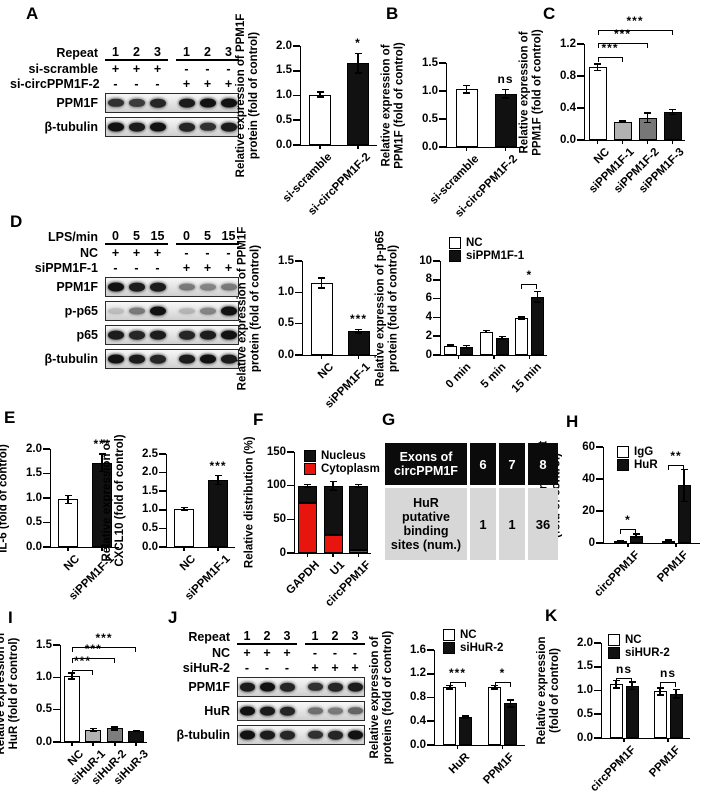 This screenshot has height=799, width=709. Describe the element at coordinates (588, 510) in the screenshot. I see `y-tick-label: 20` at that location.